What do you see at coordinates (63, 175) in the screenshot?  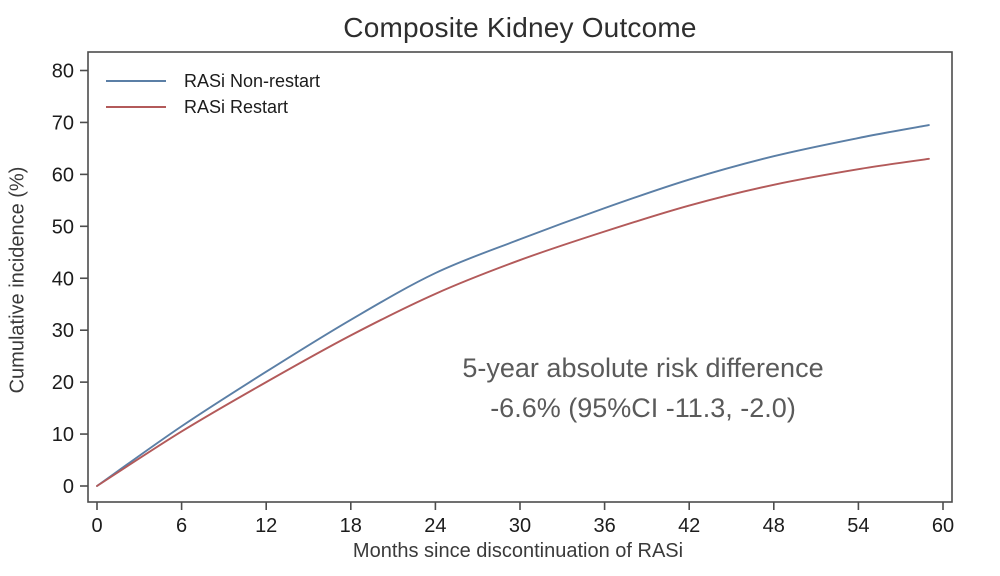 I see `y-tick-label: 60` at bounding box center [63, 175].